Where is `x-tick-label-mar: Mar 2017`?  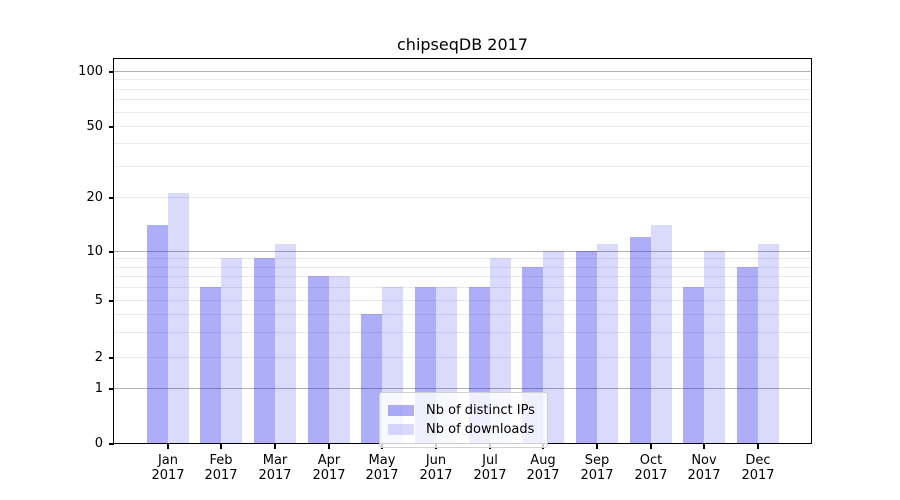 x-tick-label-mar: Mar 2017 is located at coordinates (275, 468).